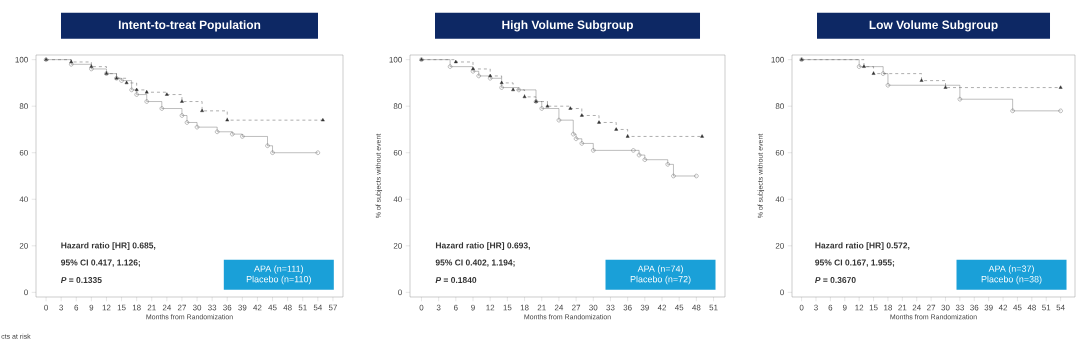 This screenshot has width=1080, height=341. I want to click on annotation: Placebo (n=110), so click(278, 280).